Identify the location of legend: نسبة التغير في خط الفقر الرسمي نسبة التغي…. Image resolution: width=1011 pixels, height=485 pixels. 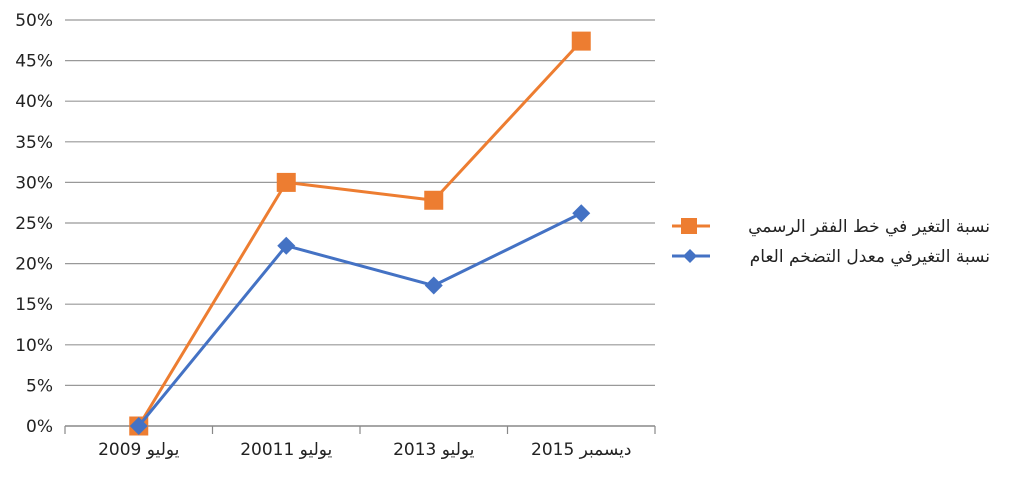
(831, 242).